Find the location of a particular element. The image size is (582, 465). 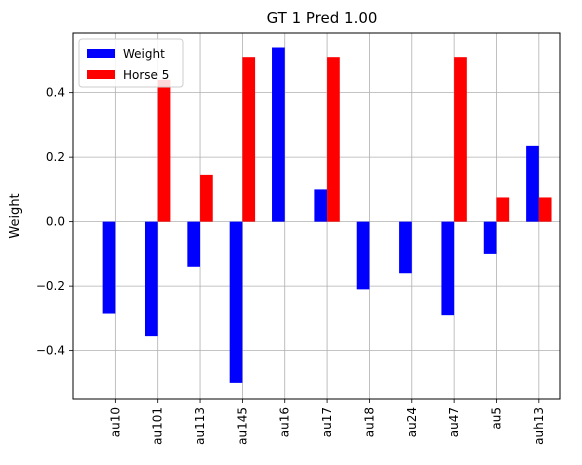

x-tick-label: au113 is located at coordinates (200, 426).